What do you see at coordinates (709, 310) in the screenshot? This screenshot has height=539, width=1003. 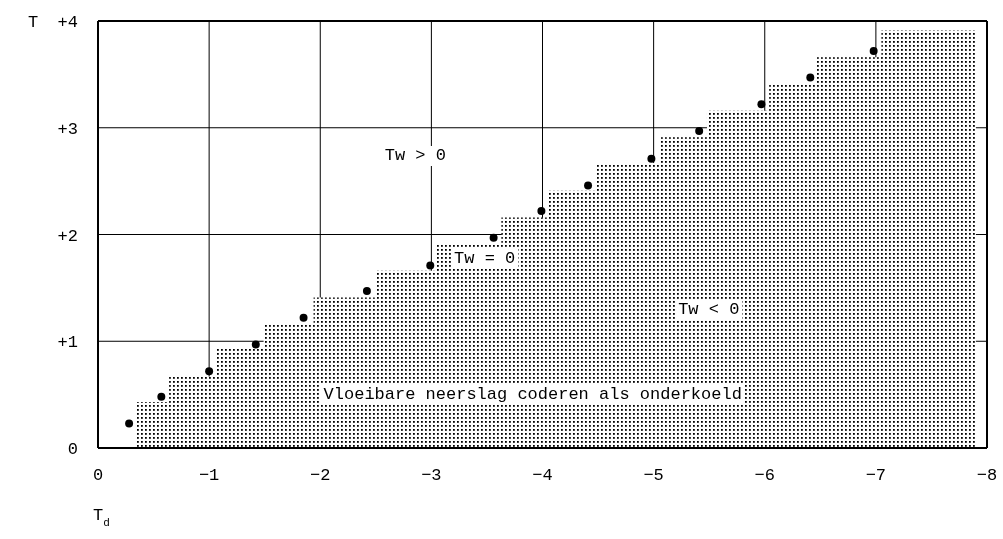 I see `annotation: Tw < 0` at bounding box center [709, 310].